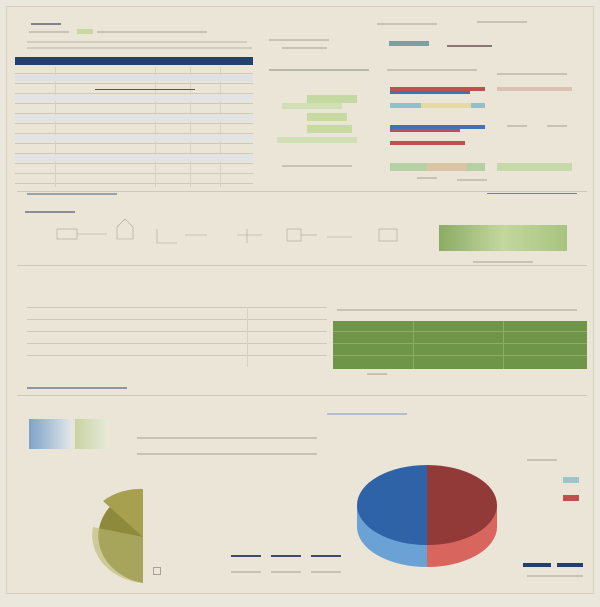 The image size is (600, 607). I want to click on green-table, so click(460, 345).